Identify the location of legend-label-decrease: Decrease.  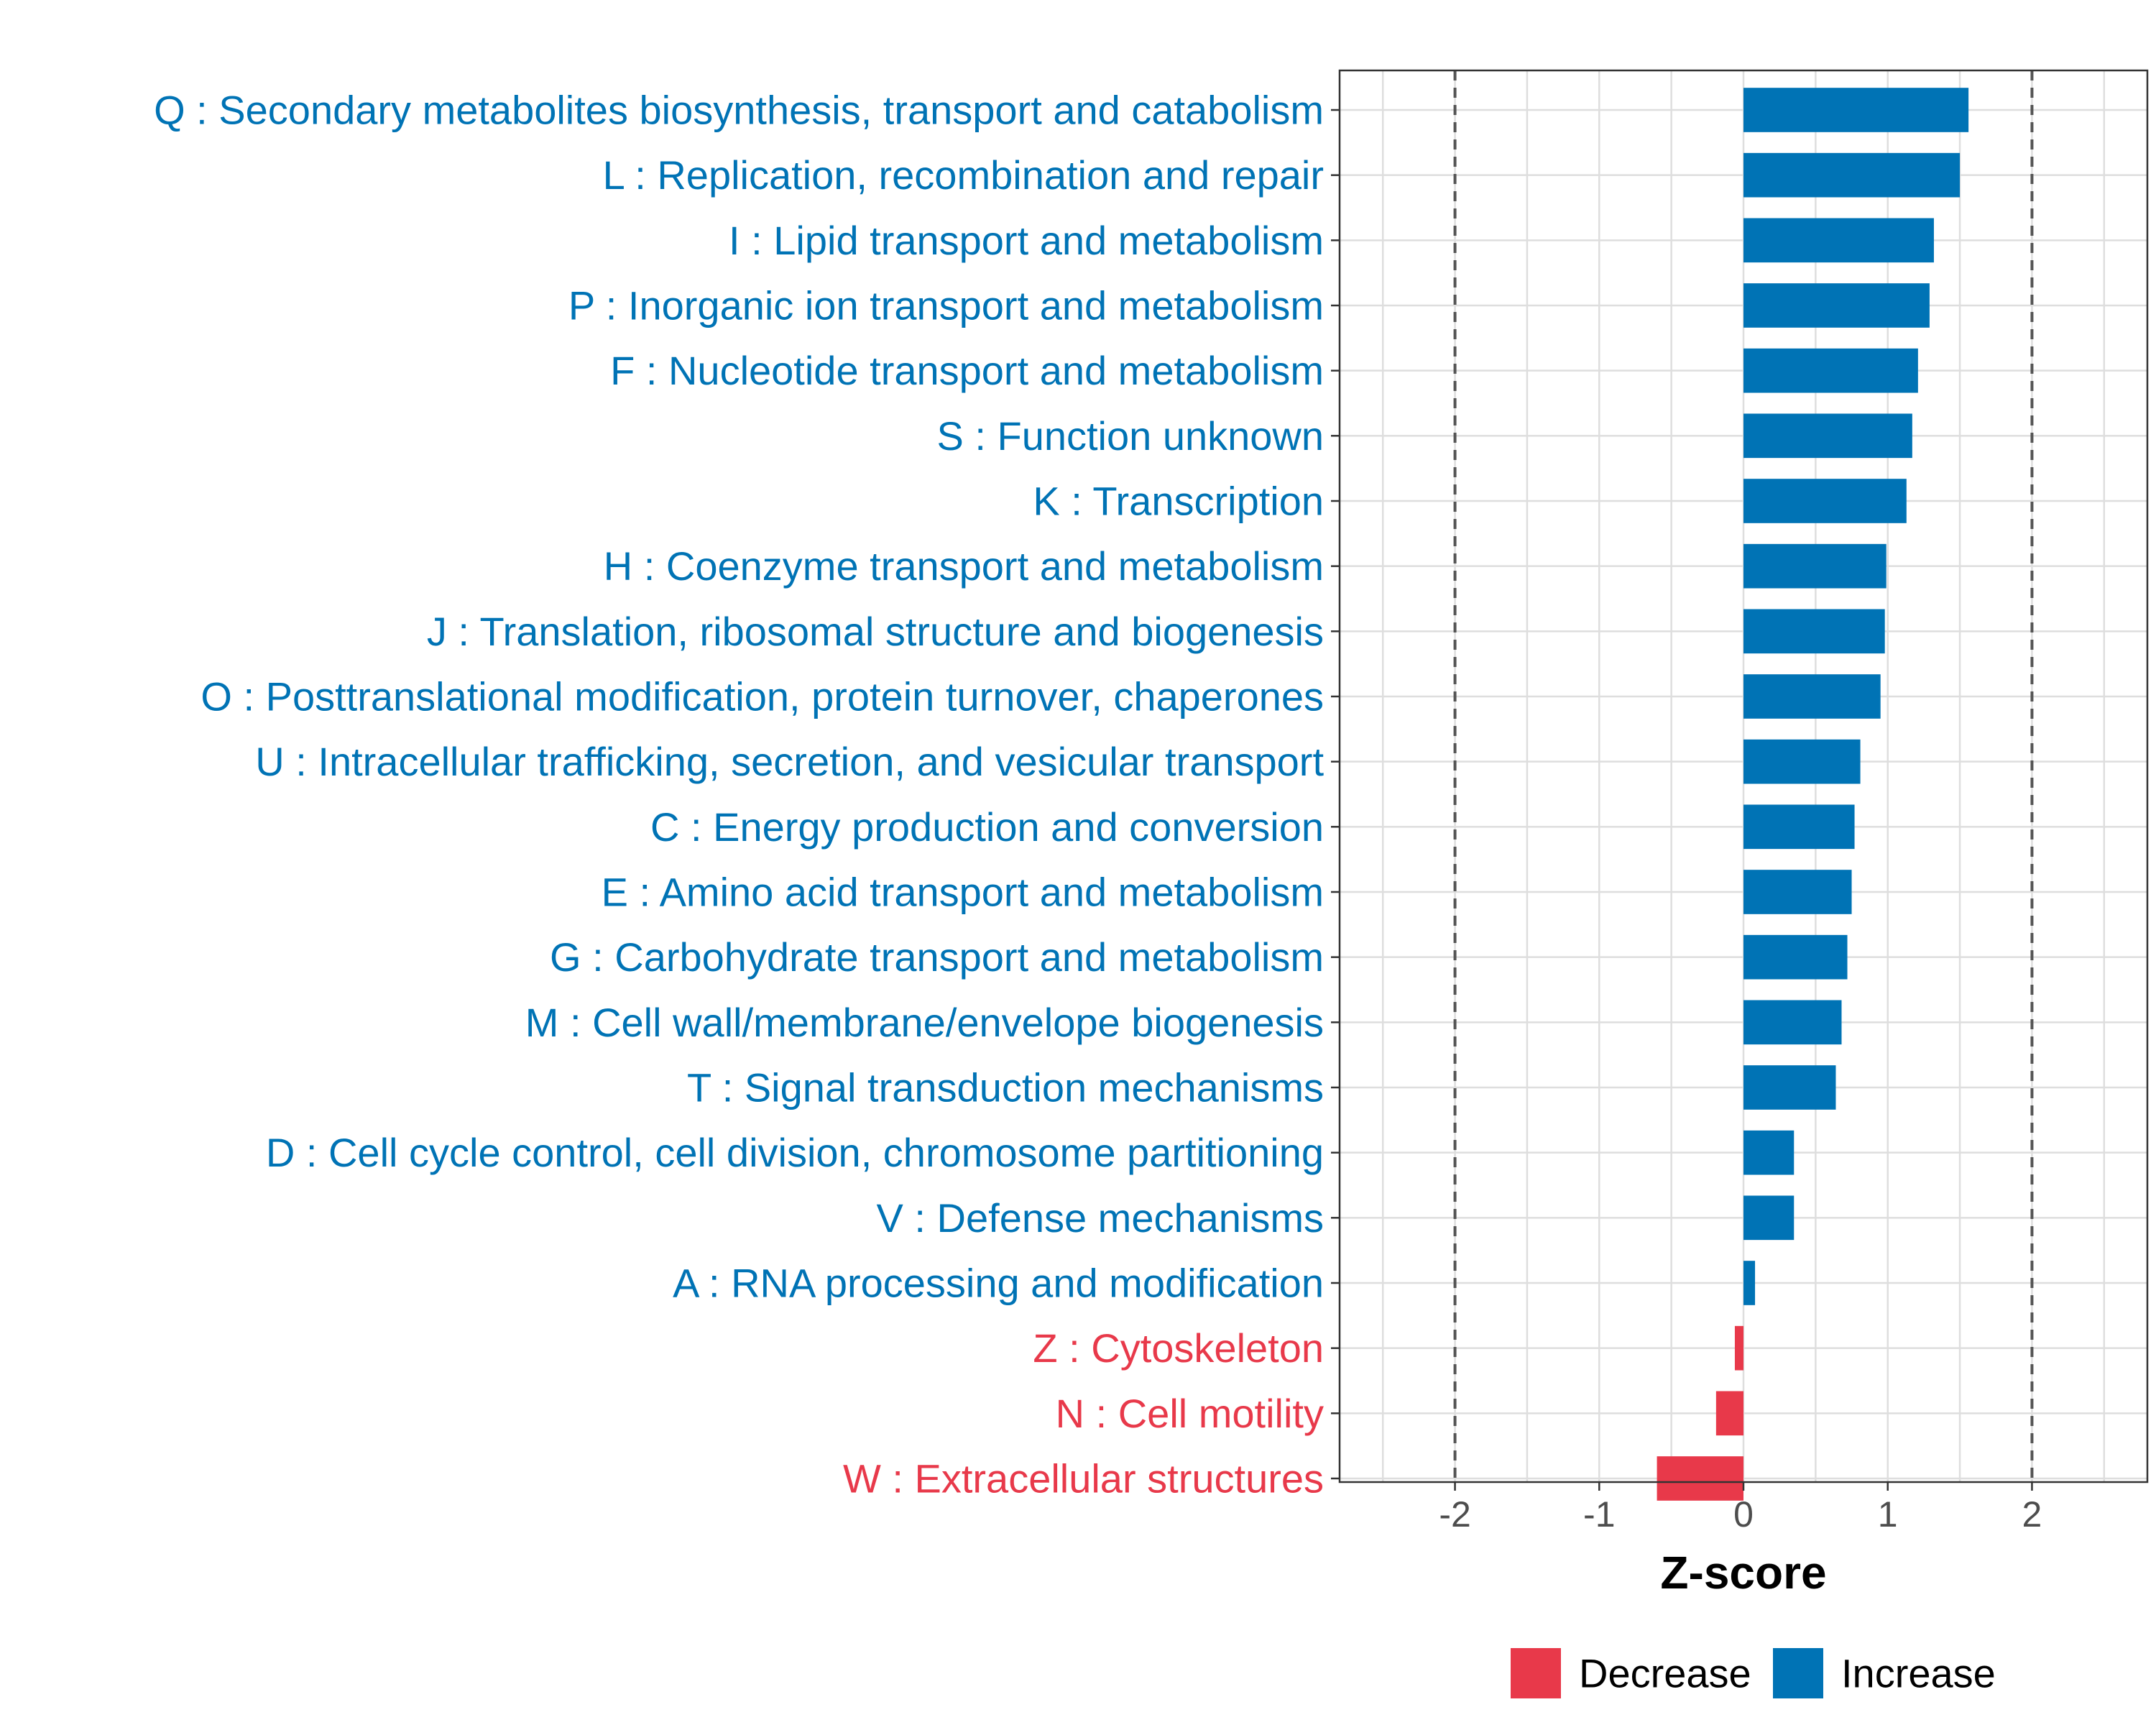
(1665, 1673).